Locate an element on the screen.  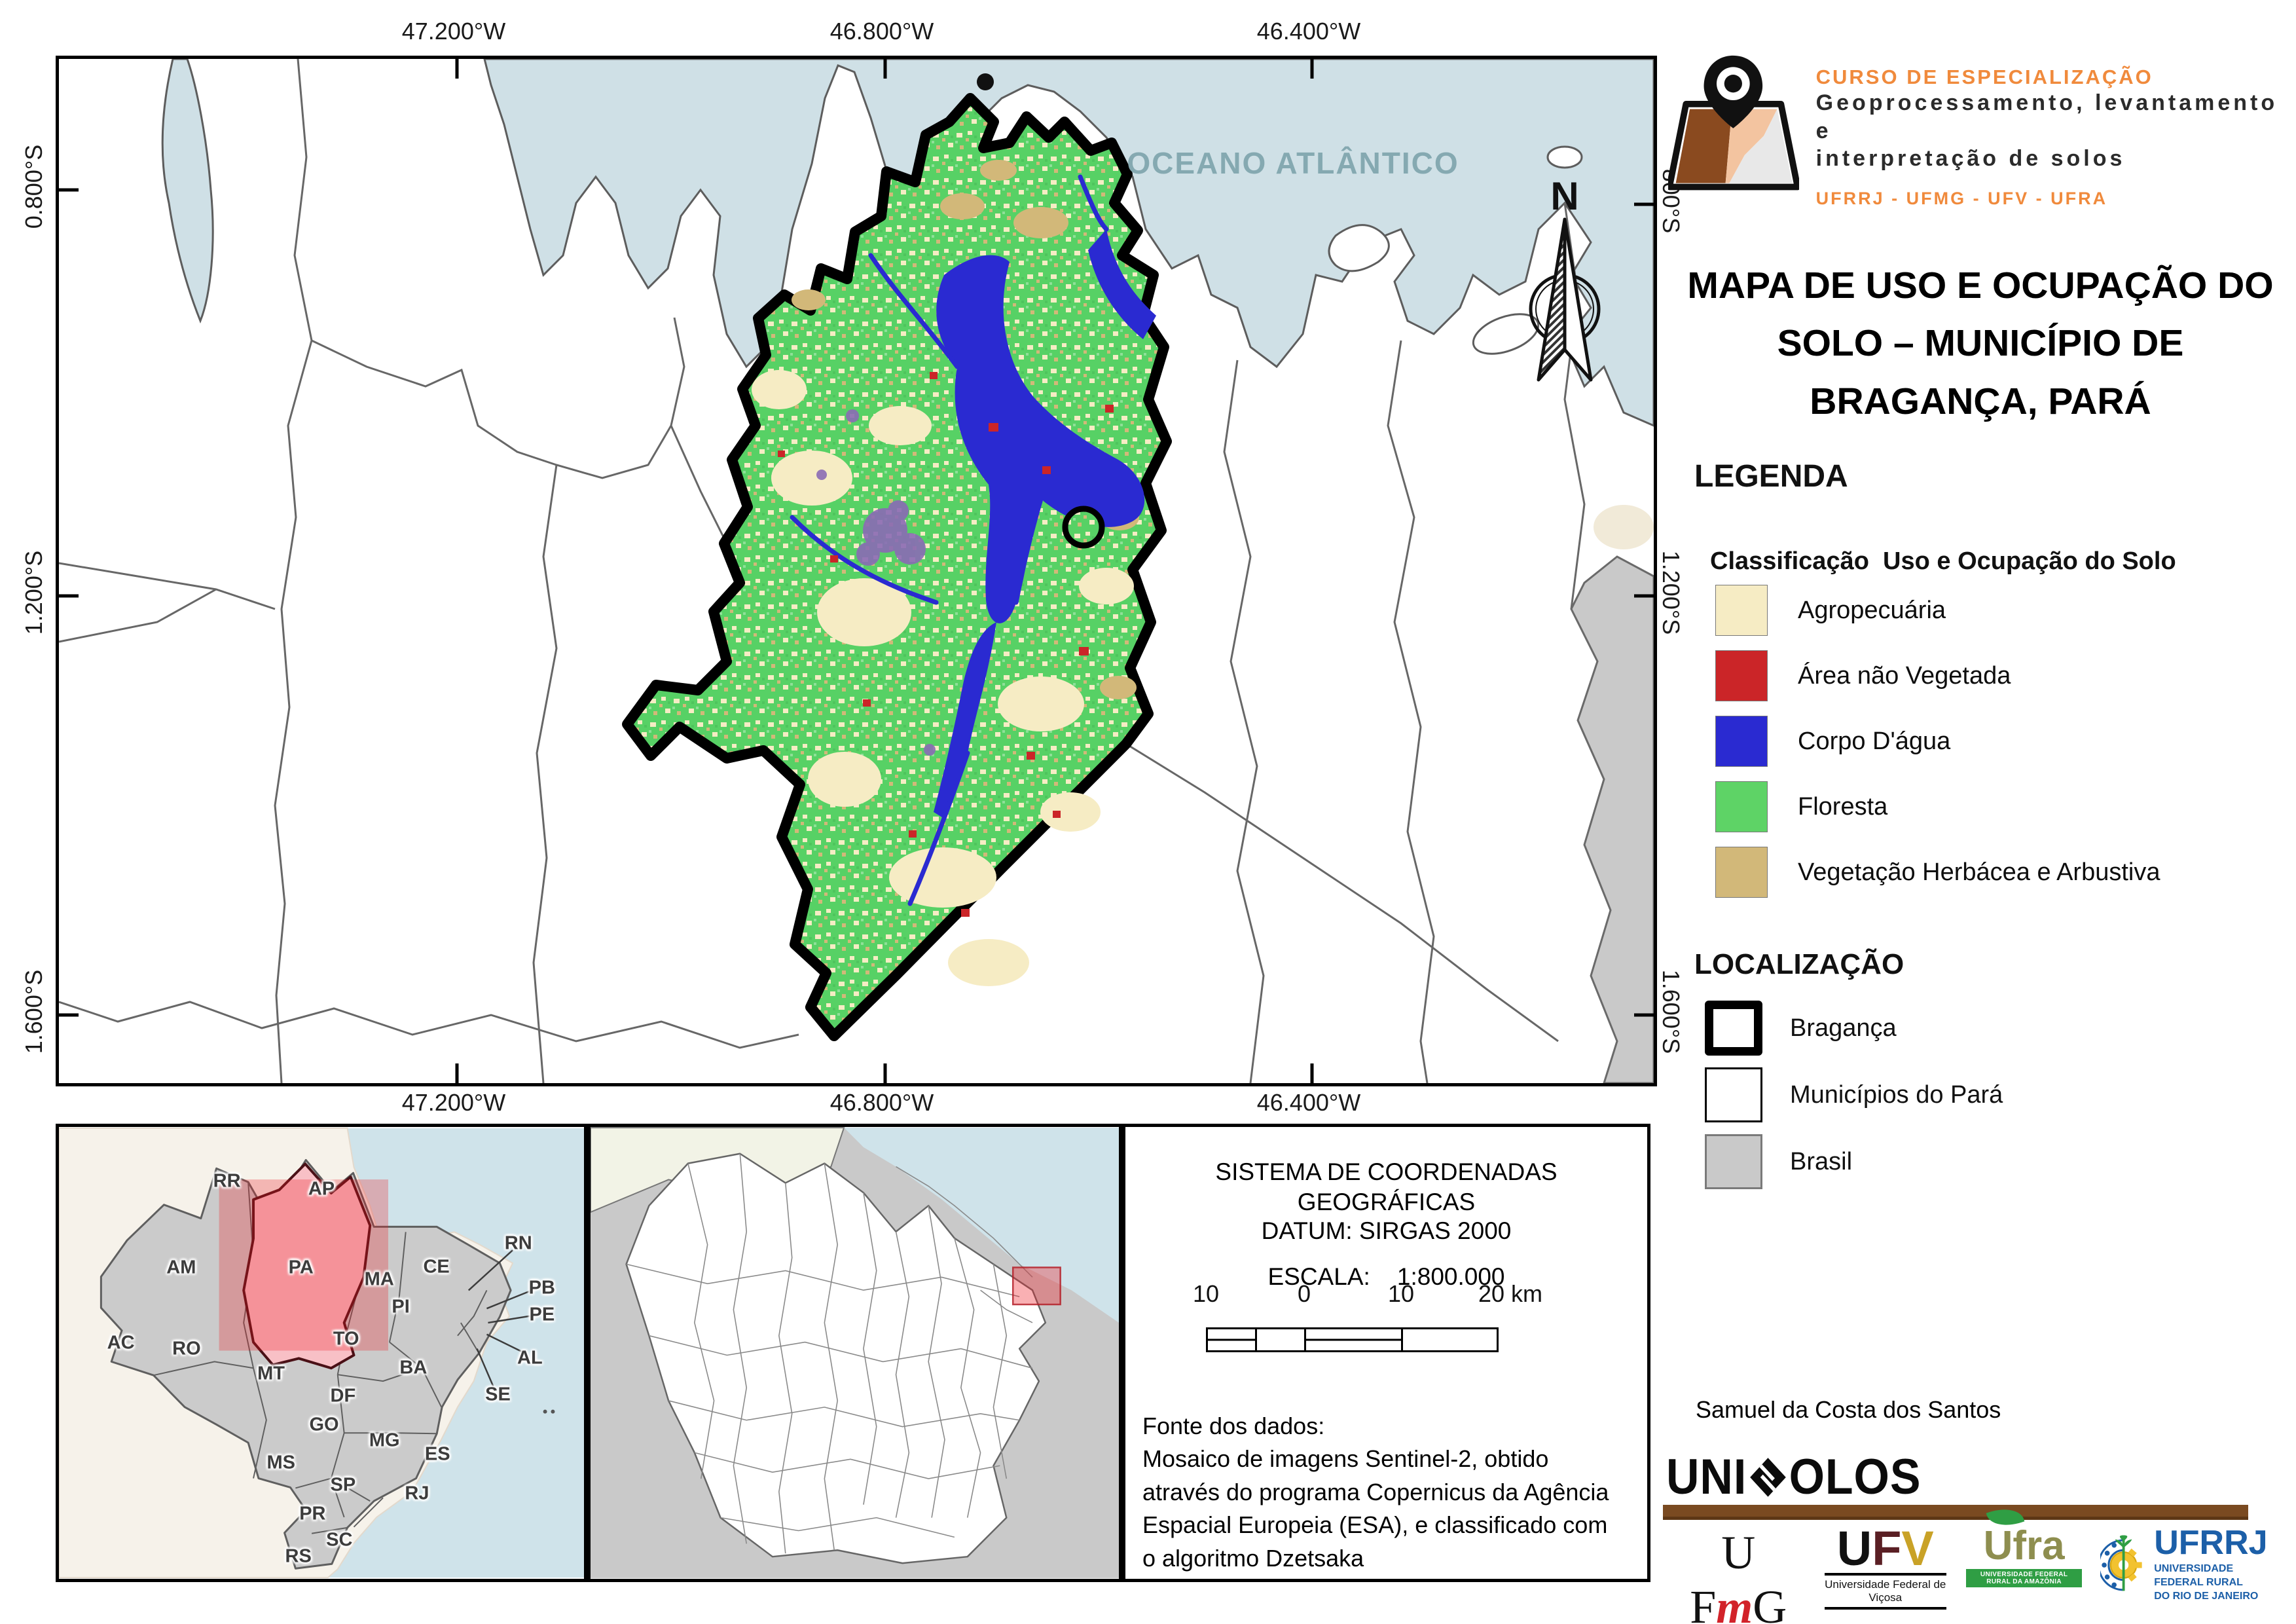
map-title-line1: MAPA DE USO E OCUPAÇÃO DO is located at coordinates (1980, 285).